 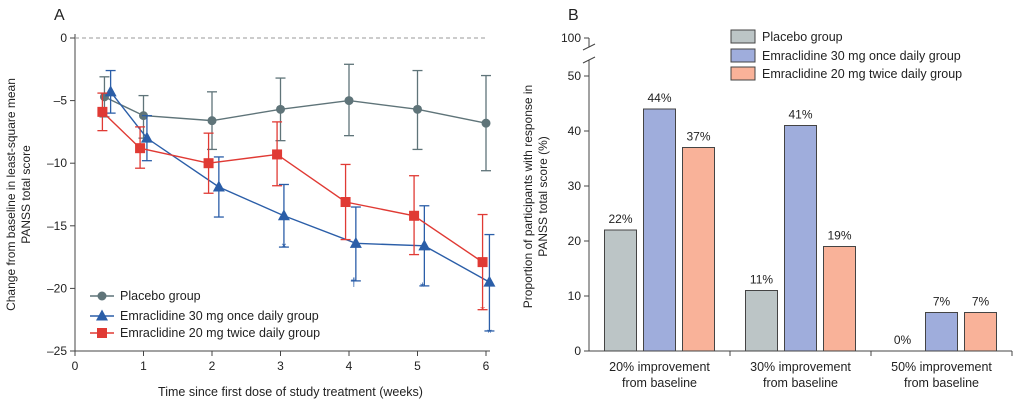 I want to click on x-tick-label: 3, so click(x=280, y=366).